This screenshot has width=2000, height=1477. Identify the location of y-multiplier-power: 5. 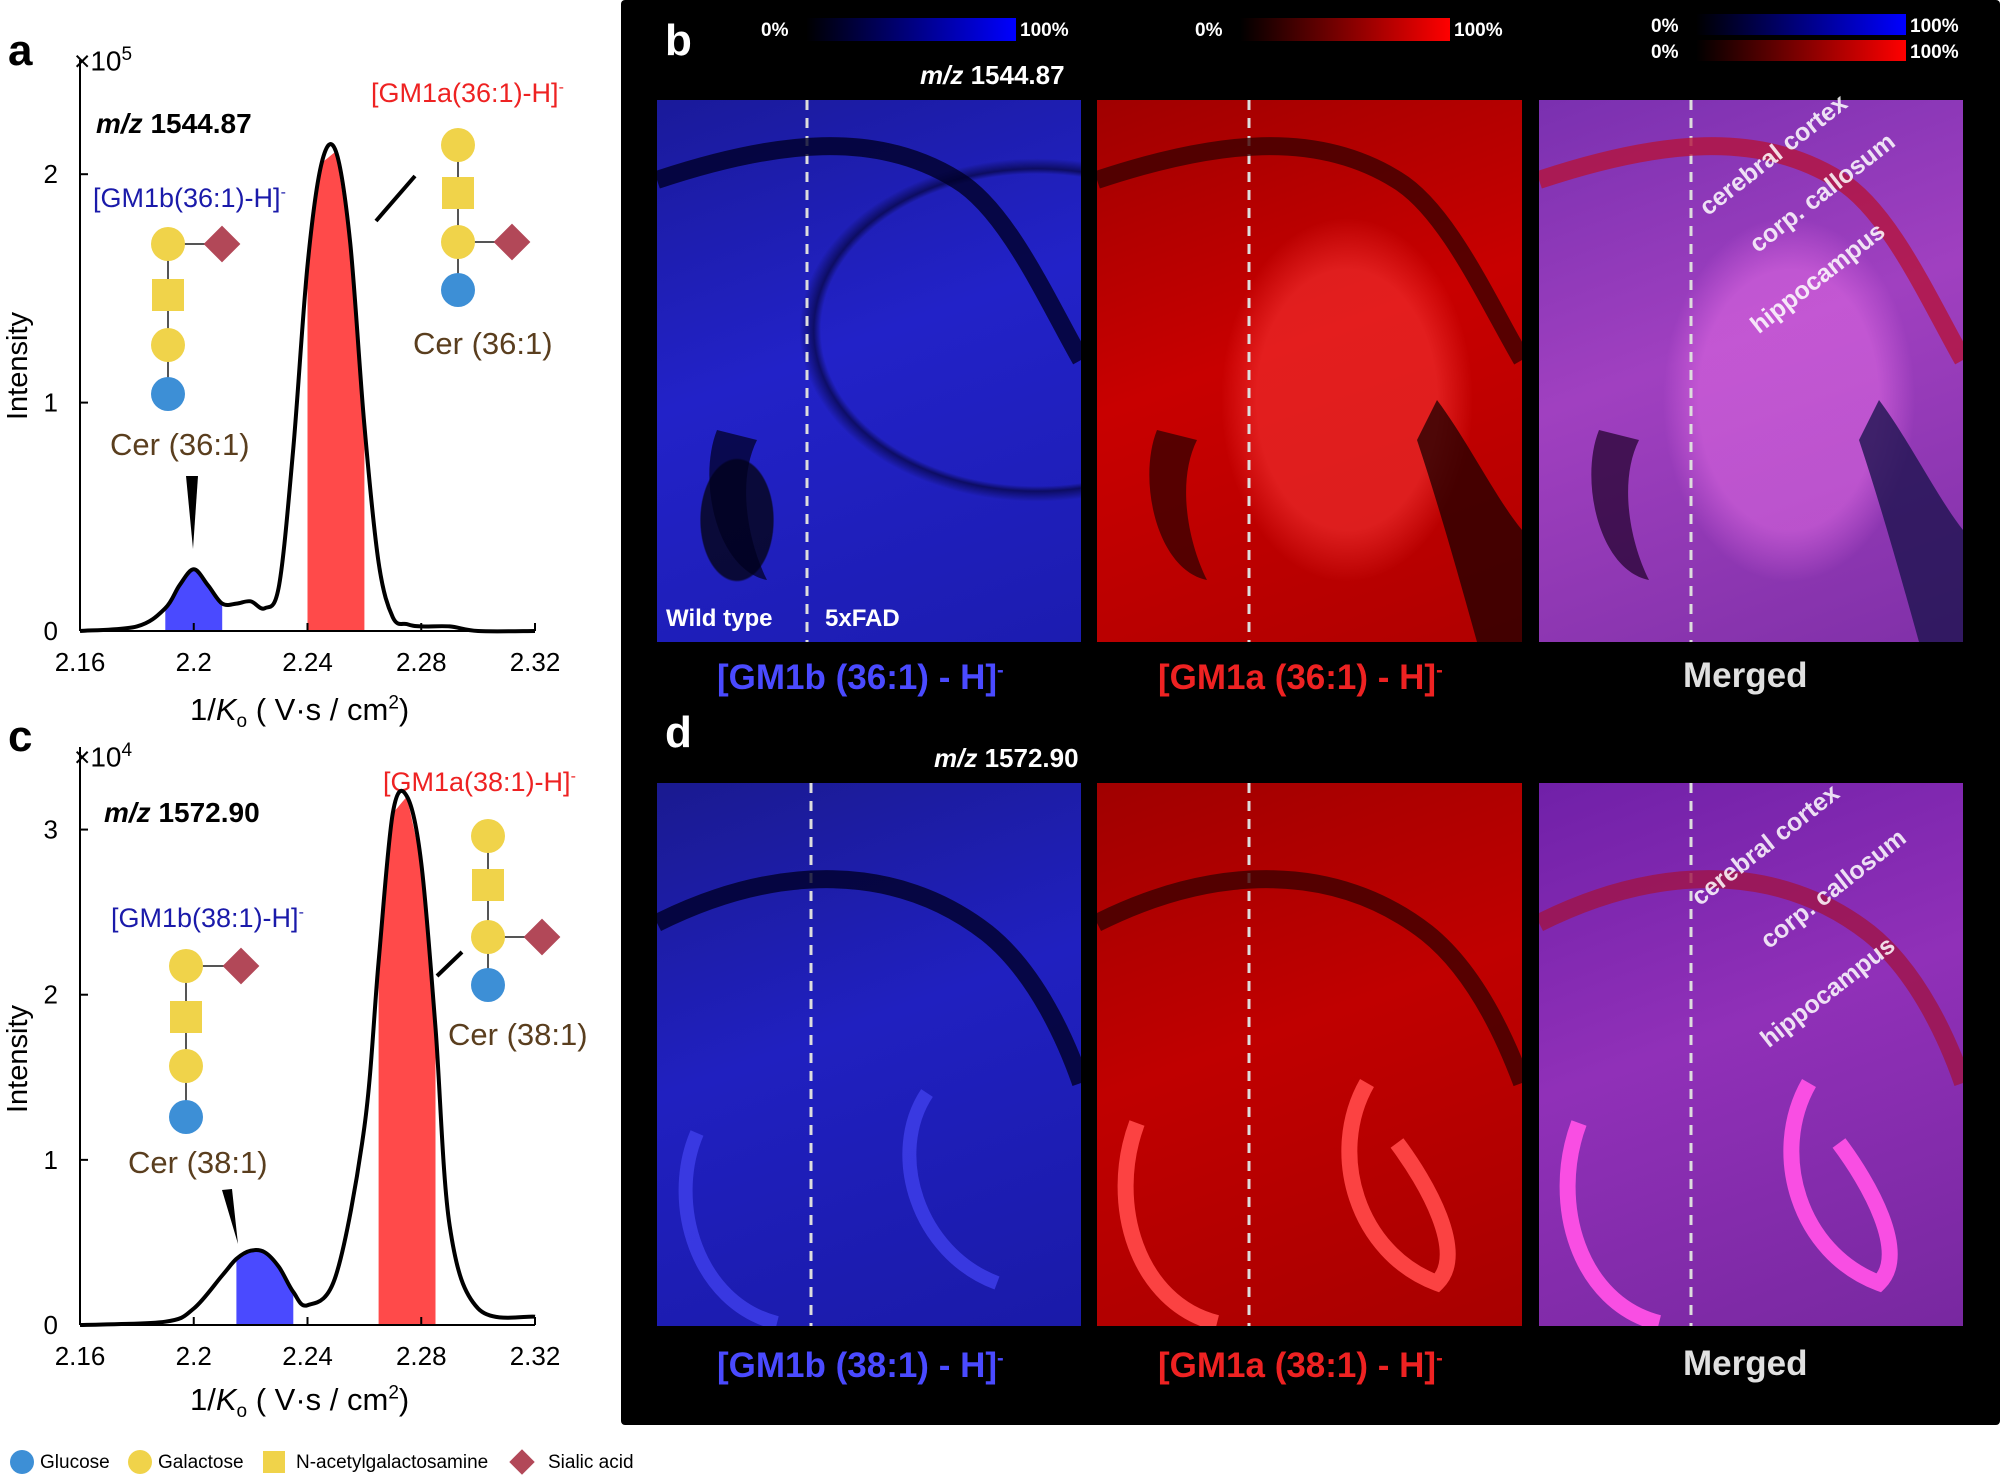
(127, 54).